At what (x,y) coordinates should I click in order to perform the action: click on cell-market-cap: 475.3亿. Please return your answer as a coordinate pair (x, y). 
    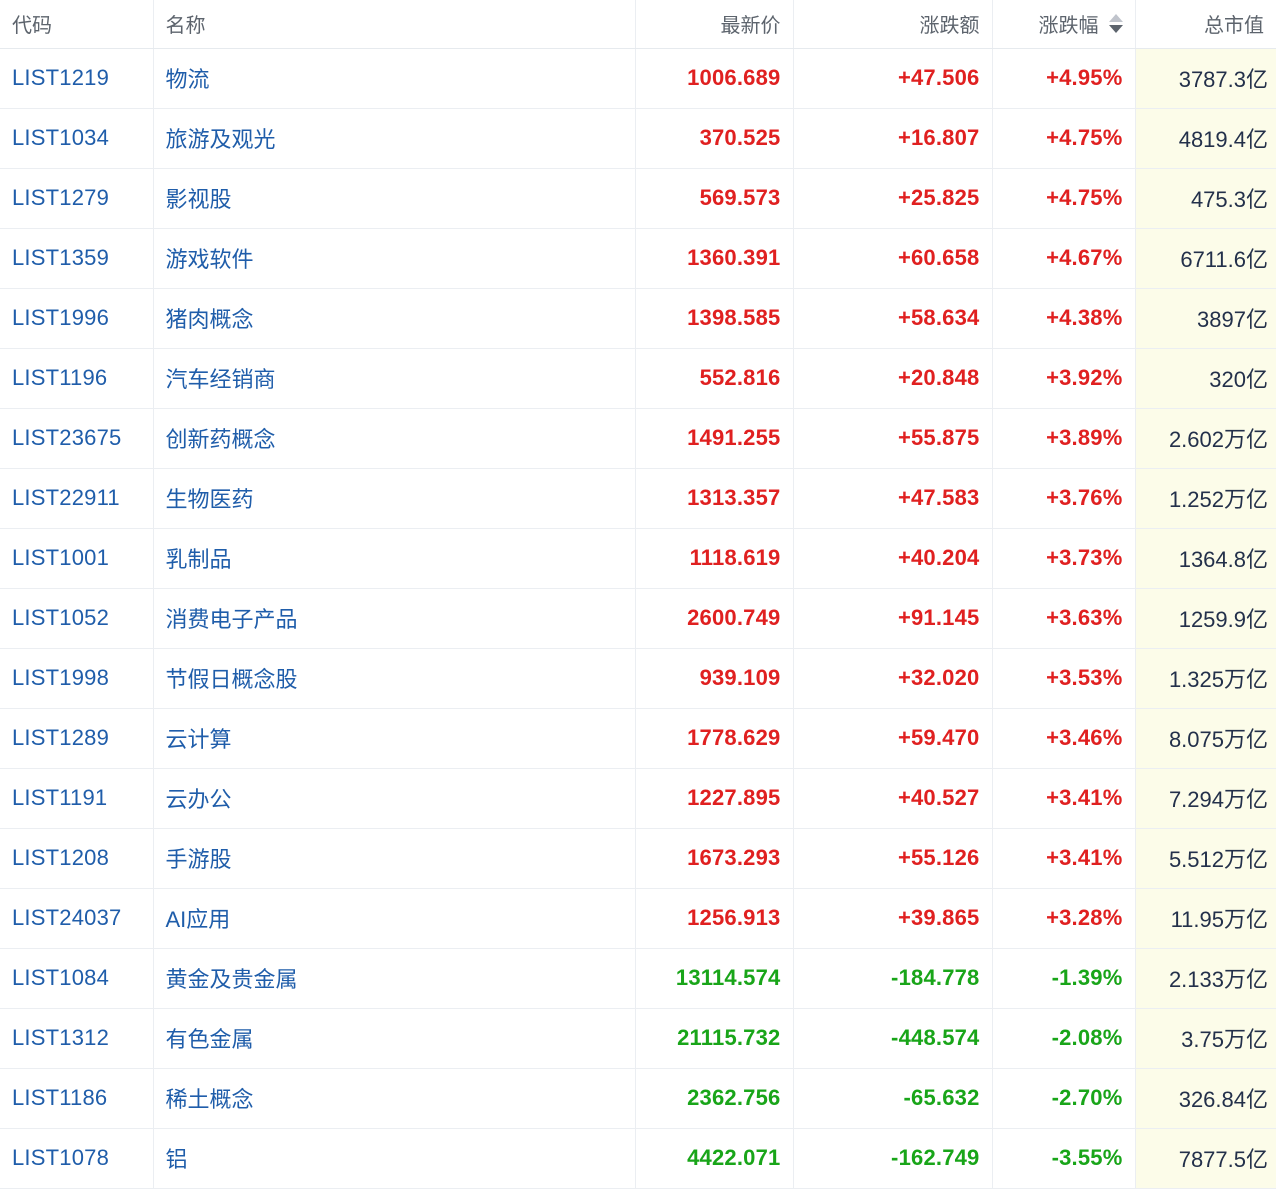
    Looking at the image, I should click on (1205, 198).